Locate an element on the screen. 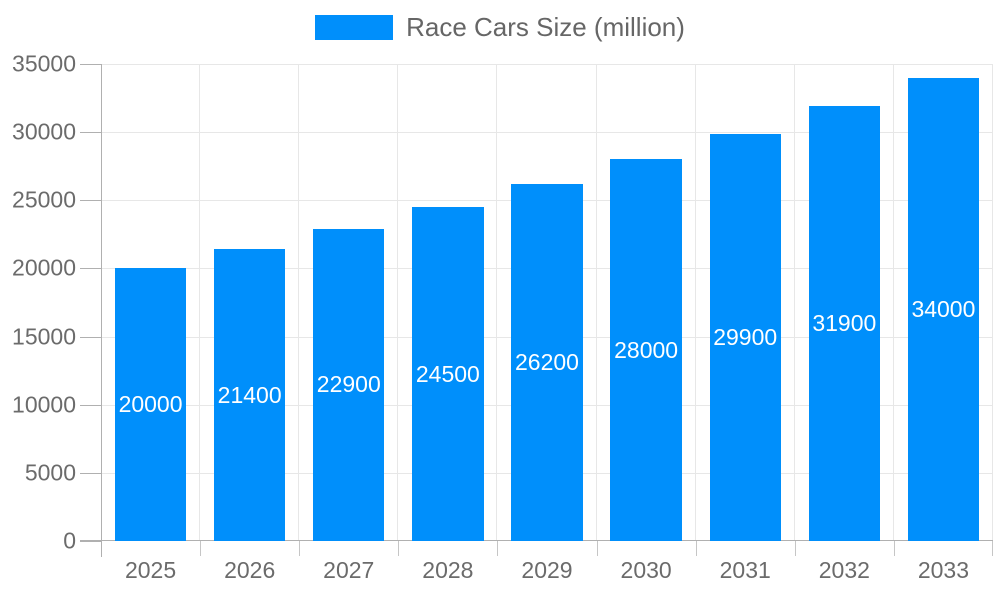  x-axis-label: 2029 is located at coordinates (547, 570).